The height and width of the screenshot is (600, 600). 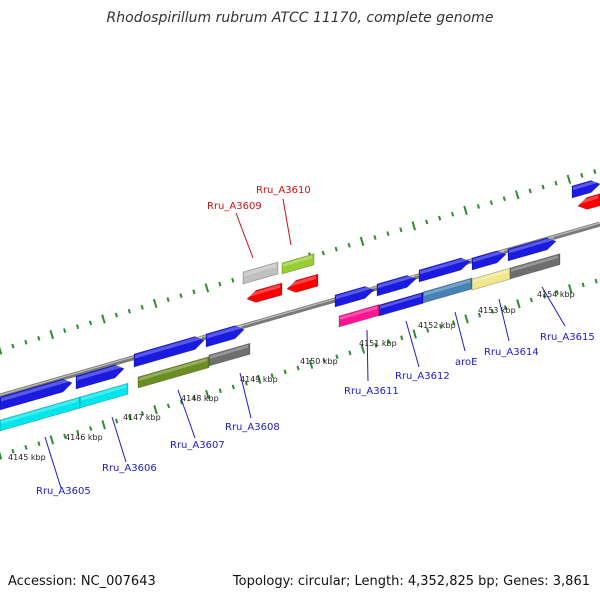 What do you see at coordinates (588, 200) in the screenshot?
I see `gene-arrow-edge-reverse-highlight` at bounding box center [588, 200].